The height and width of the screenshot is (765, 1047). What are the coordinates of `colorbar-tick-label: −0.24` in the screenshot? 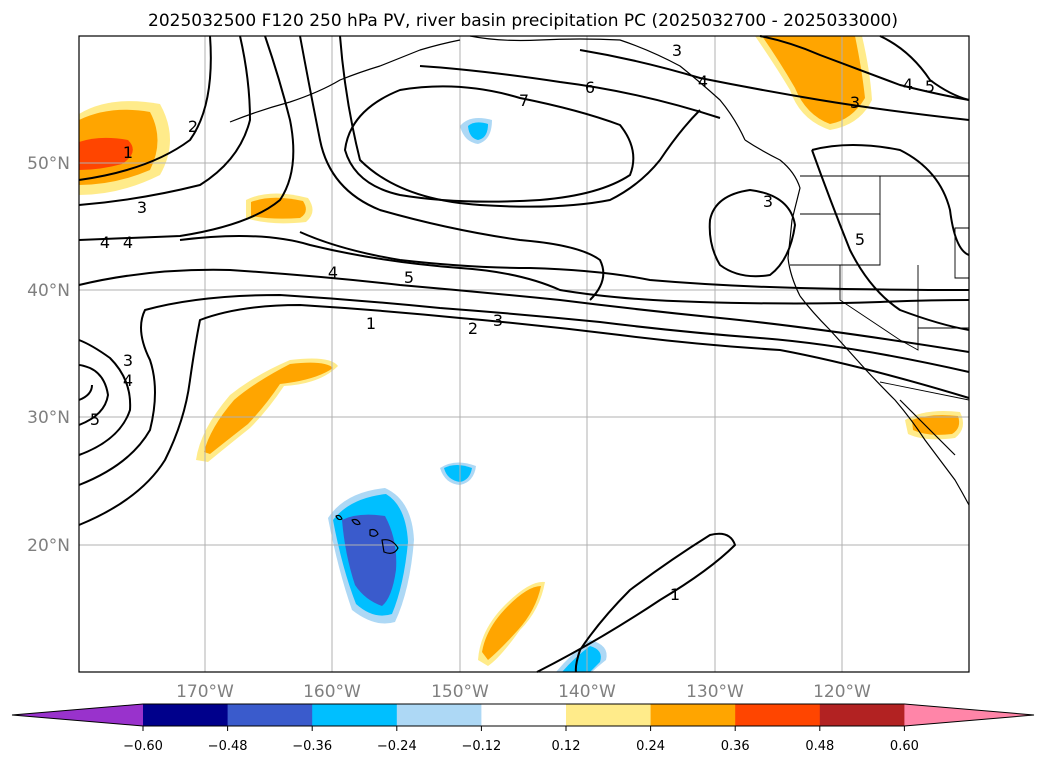 It's located at (397, 746).